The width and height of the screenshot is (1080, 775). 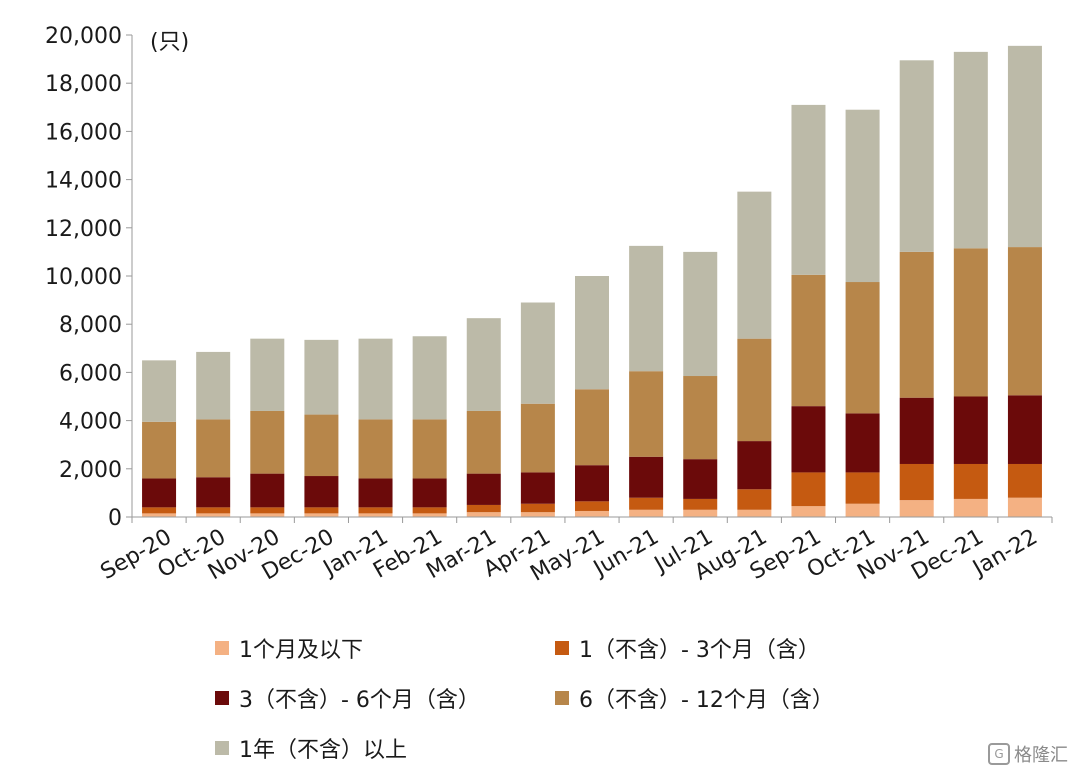 What do you see at coordinates (83, 181) in the screenshot?
I see `y-tick-label: 14,000` at bounding box center [83, 181].